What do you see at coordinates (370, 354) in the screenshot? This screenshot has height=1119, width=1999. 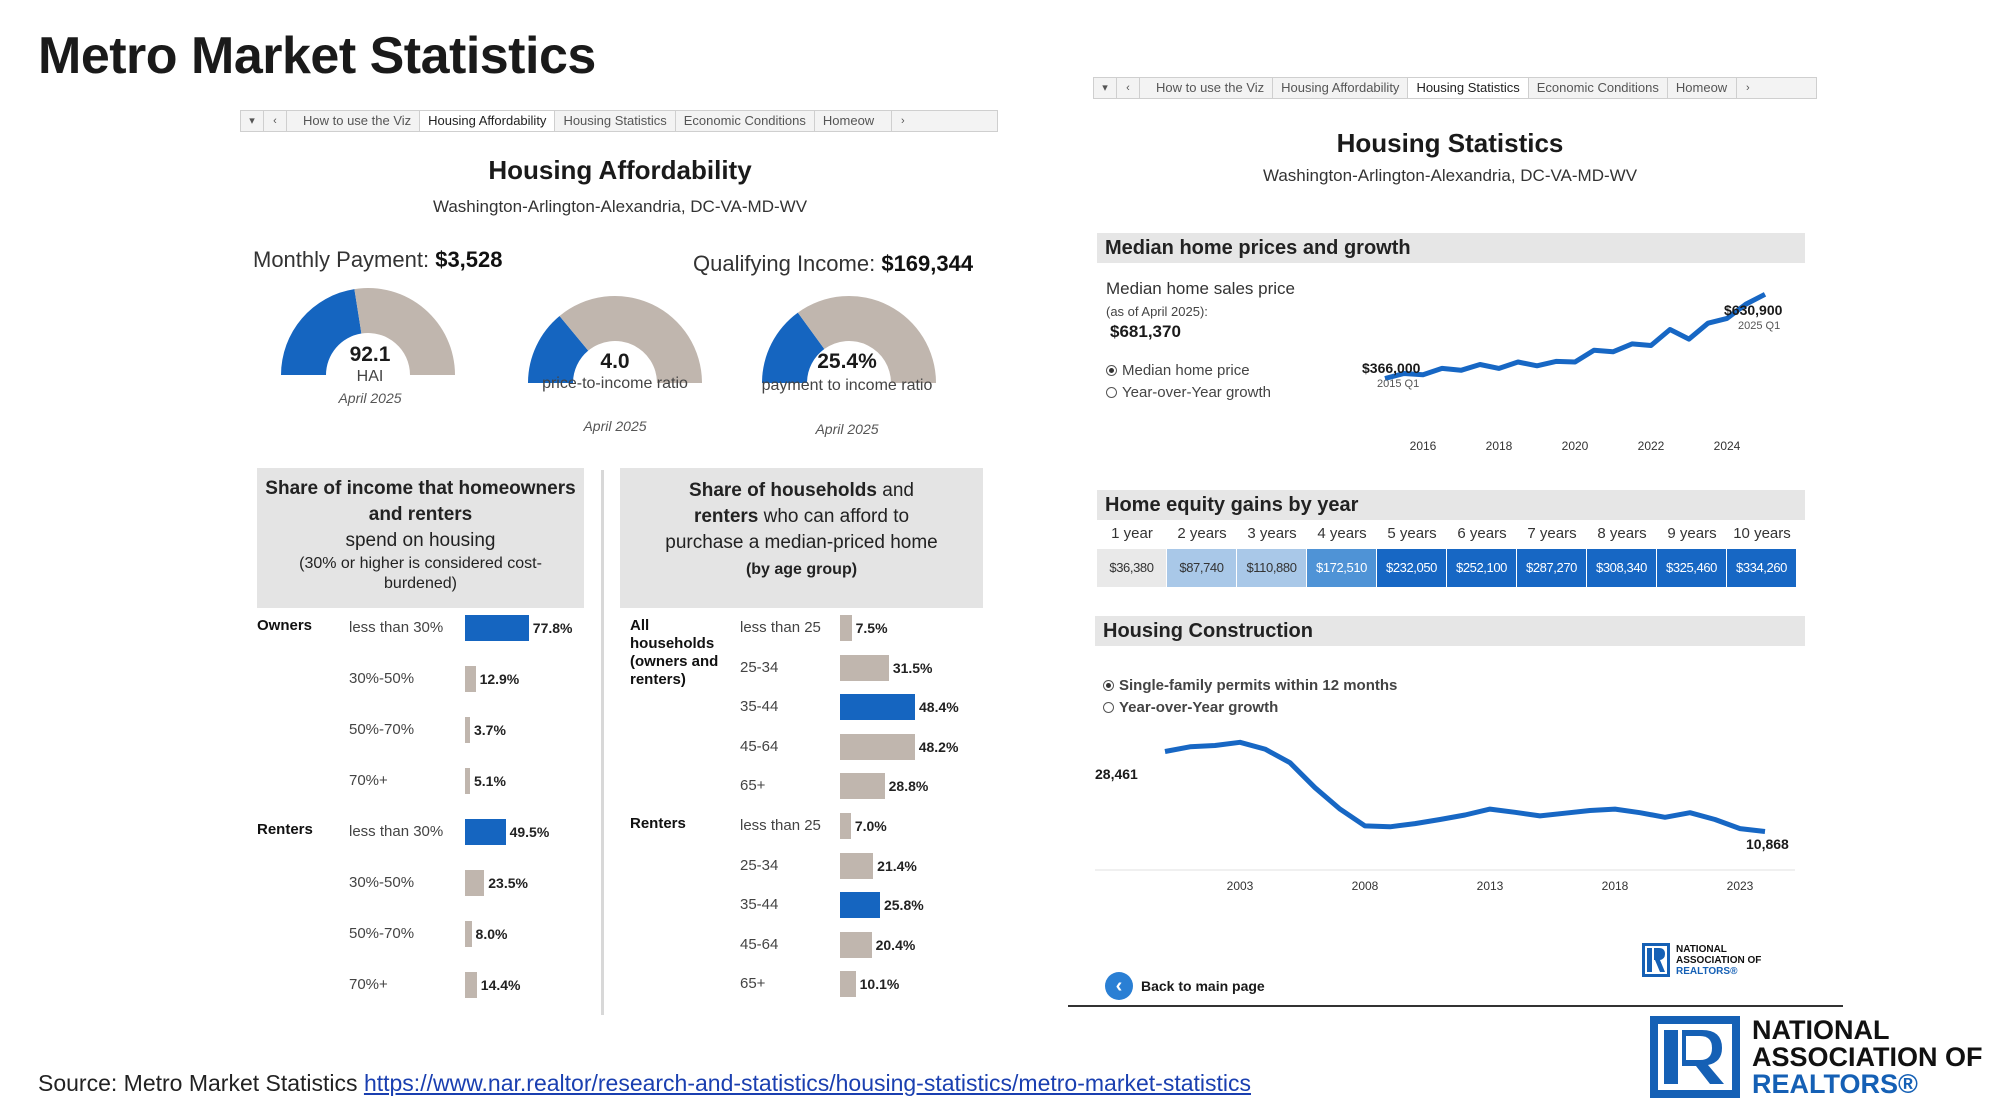 I see `hai-value: 92.1` at bounding box center [370, 354].